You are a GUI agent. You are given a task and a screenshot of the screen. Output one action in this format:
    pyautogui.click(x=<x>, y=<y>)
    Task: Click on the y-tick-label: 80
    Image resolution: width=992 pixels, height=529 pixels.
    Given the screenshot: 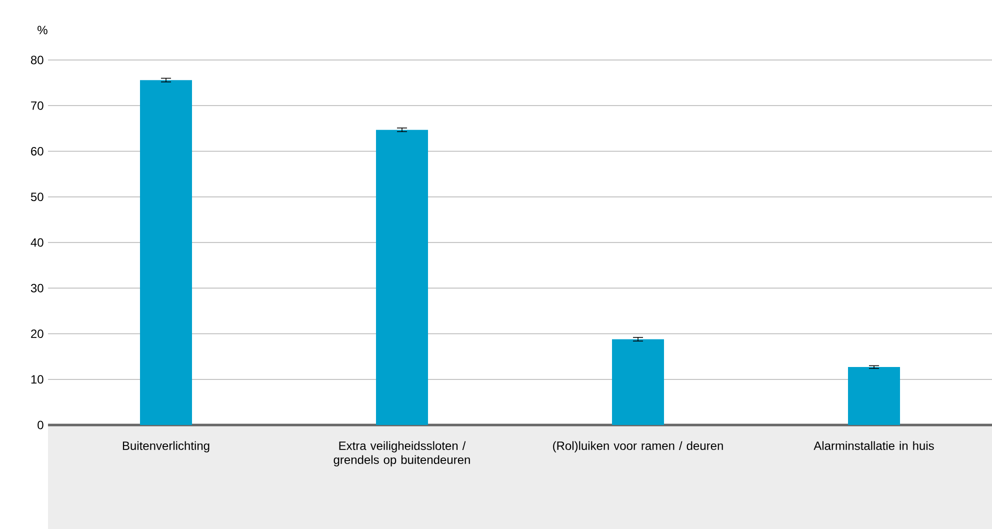 What is the action you would take?
    pyautogui.click(x=37, y=60)
    